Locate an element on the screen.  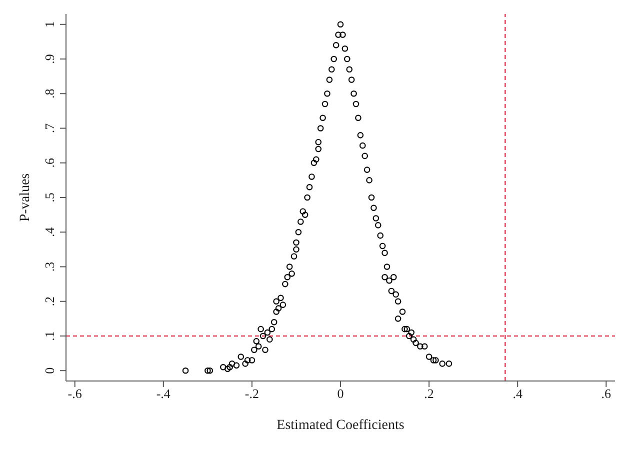
x-tick-label: -.6 is located at coordinates (75, 394).